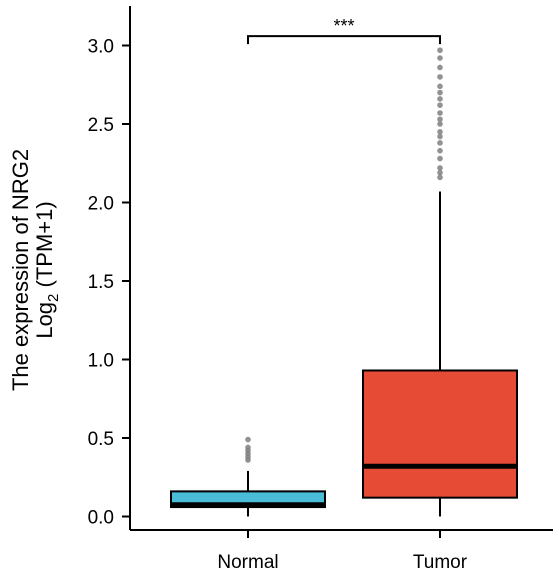 Image resolution: width=558 pixels, height=577 pixels. Describe the element at coordinates (101, 47) in the screenshot. I see `y-tick-label: 3.0` at that location.